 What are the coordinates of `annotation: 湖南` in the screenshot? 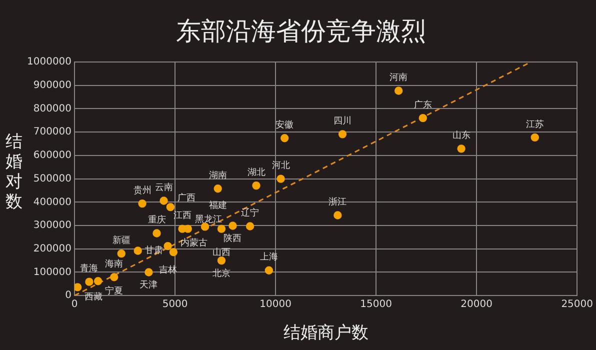 It's located at (217, 175).